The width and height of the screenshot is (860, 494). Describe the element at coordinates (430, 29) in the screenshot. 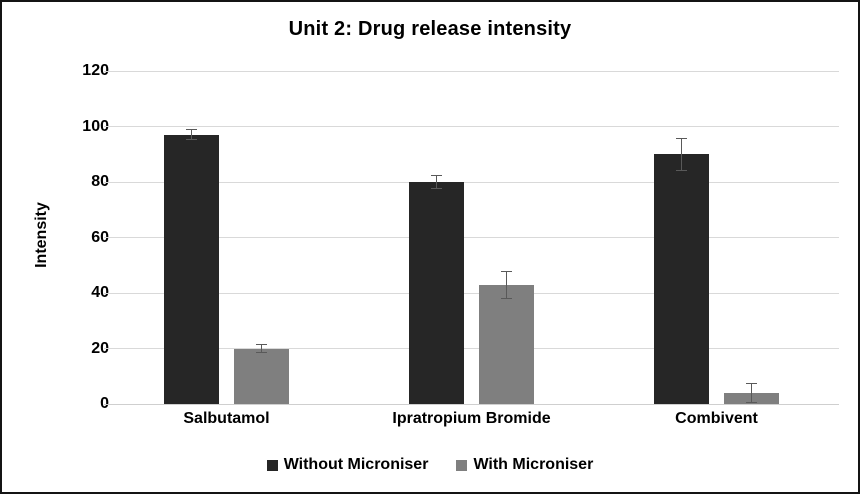

I see `chart-title: Unit 2: Drug release intensity` at that location.